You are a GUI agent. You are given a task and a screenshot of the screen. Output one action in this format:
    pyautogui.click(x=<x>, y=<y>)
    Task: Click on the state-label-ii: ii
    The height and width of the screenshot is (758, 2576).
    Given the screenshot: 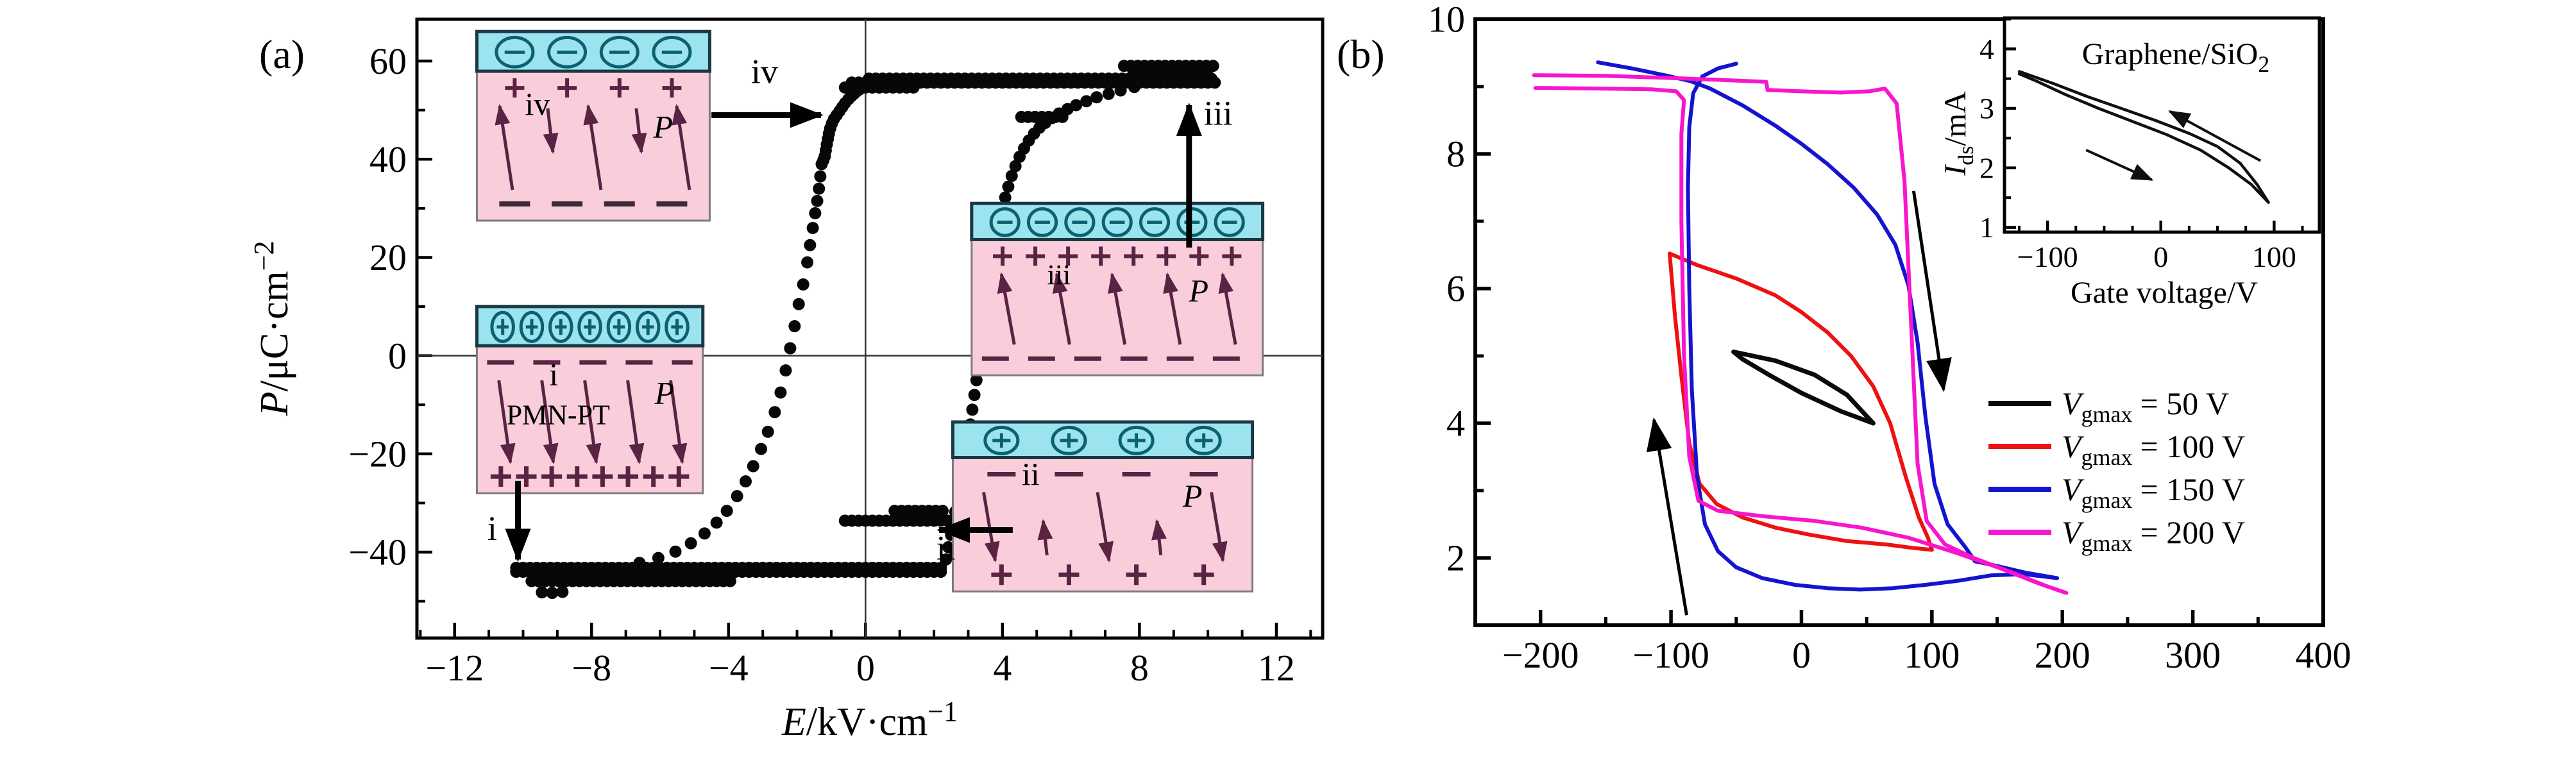 What is the action you would take?
    pyautogui.click(x=946, y=547)
    